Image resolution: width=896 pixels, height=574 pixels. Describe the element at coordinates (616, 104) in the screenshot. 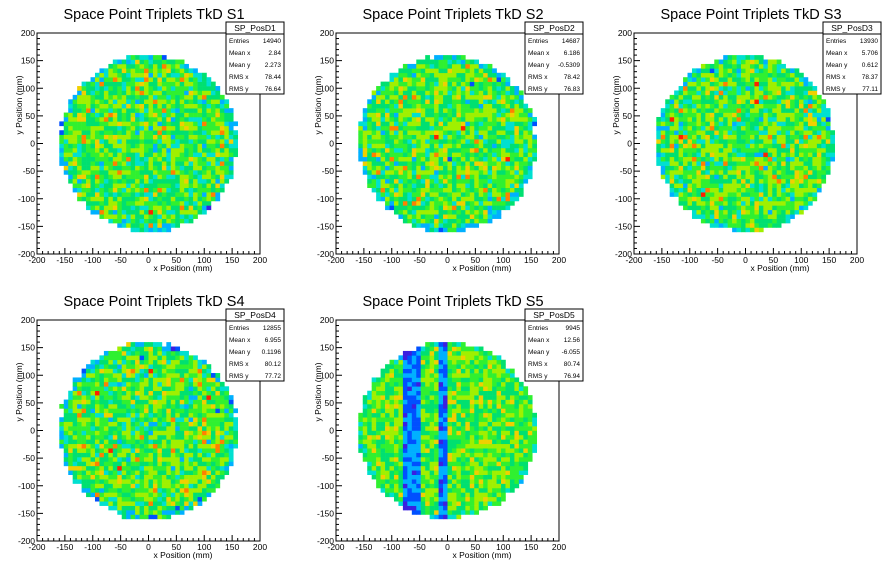

I see `y-axis-label: y Position (mm)` at that location.